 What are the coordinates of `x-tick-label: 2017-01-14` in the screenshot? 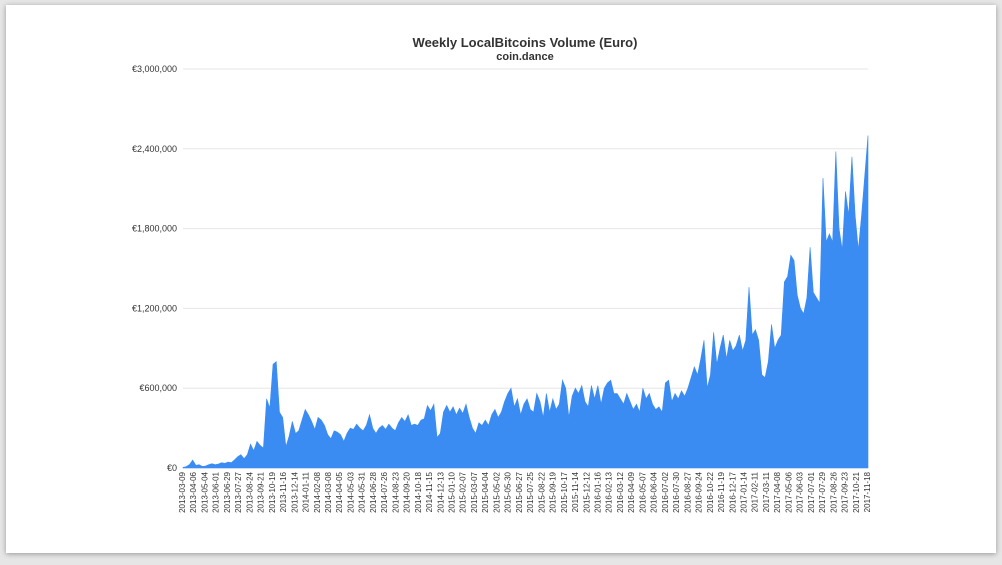 It's located at (743, 491).